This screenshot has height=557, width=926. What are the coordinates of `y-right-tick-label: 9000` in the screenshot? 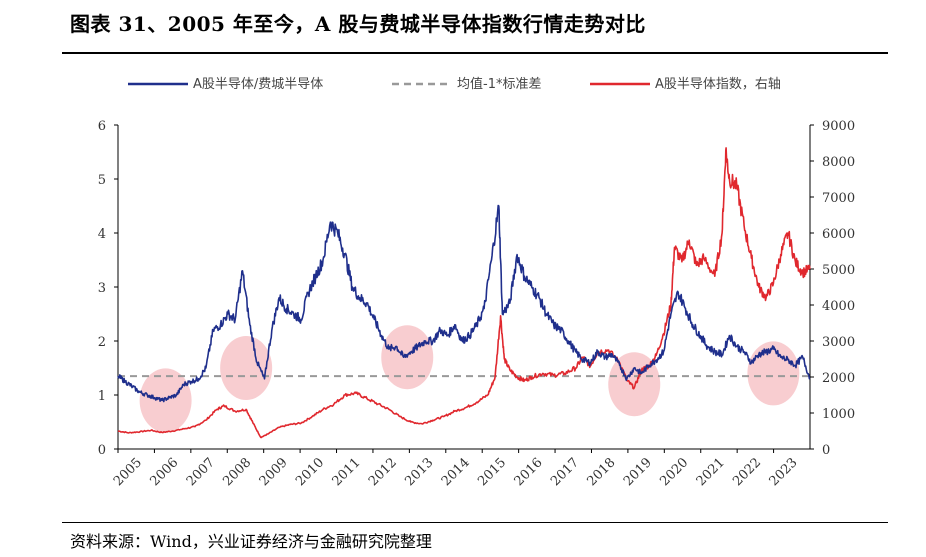 It's located at (838, 126).